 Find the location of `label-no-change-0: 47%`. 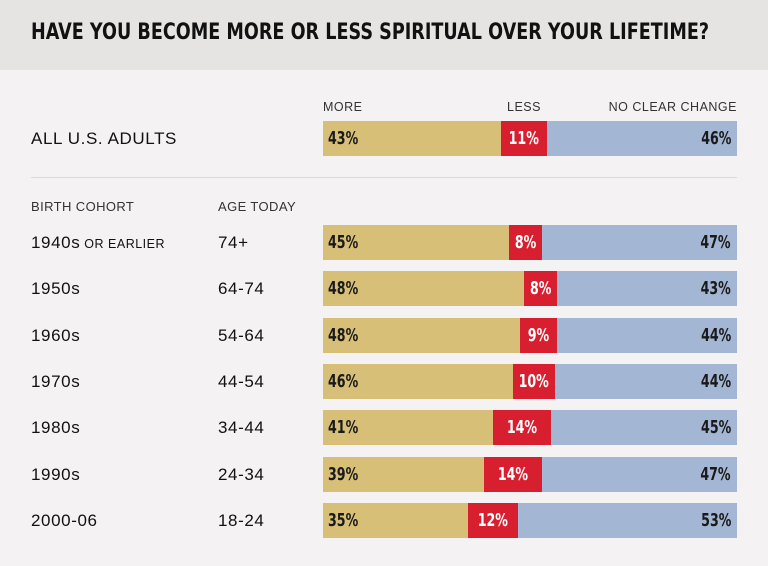

label-no-change-0: 47% is located at coordinates (715, 242).